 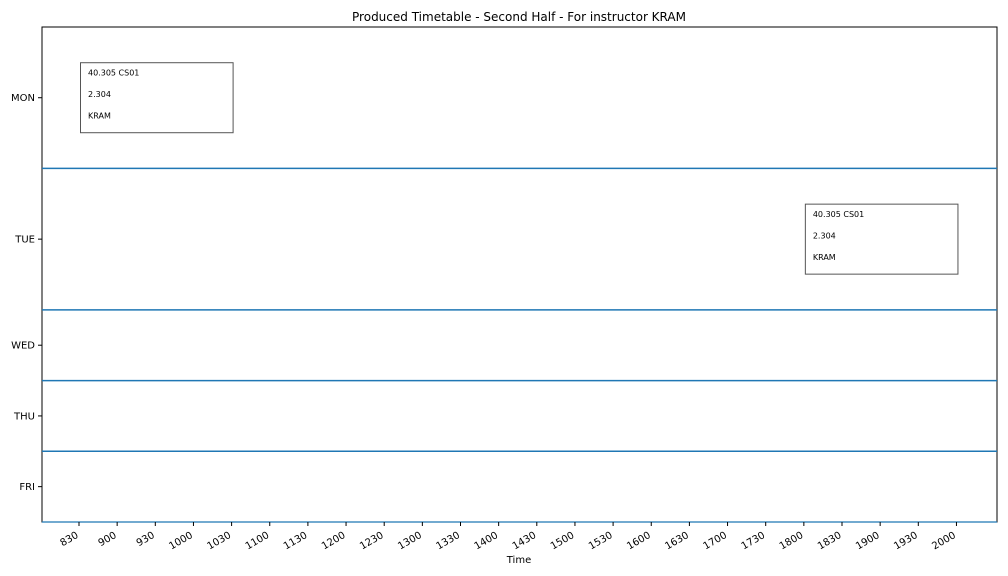 I want to click on x-tick-label: 1300, so click(x=410, y=541).